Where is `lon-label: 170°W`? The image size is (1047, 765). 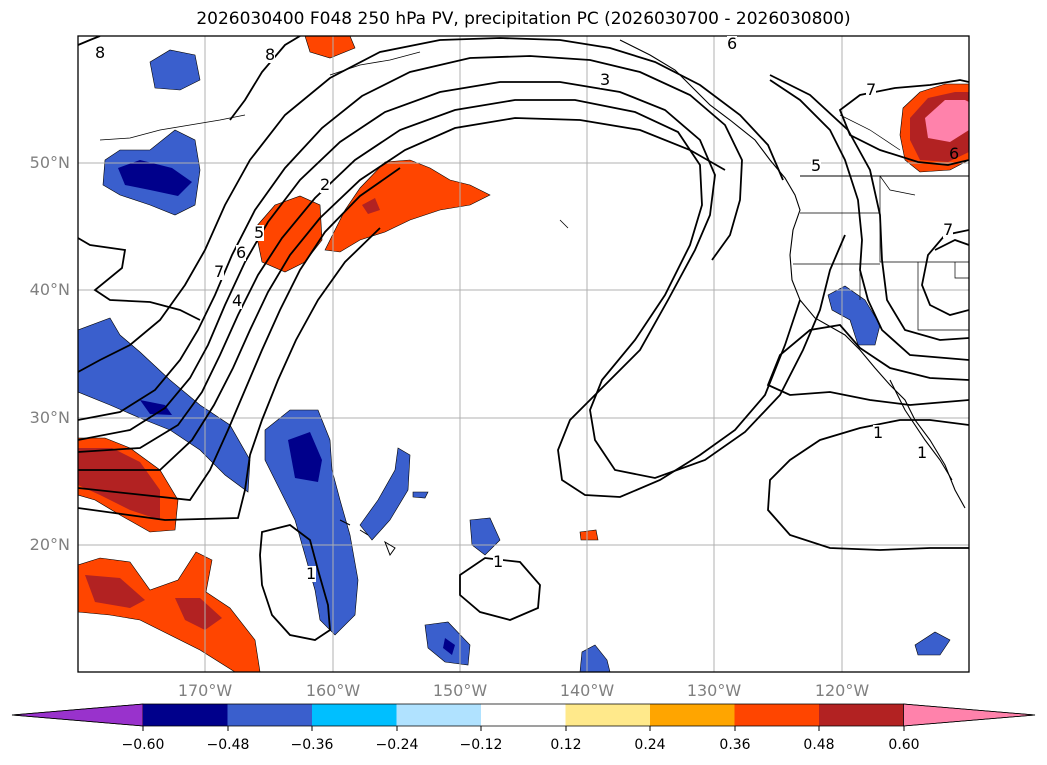
lon-label: 170°W is located at coordinates (205, 690).